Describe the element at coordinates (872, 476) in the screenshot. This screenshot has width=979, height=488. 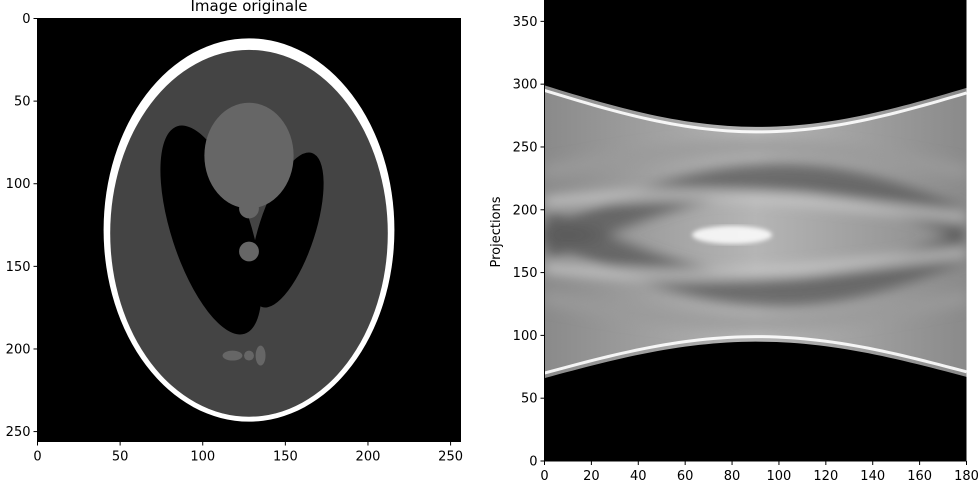
I see `sinogram-xtick-label: 140` at that location.